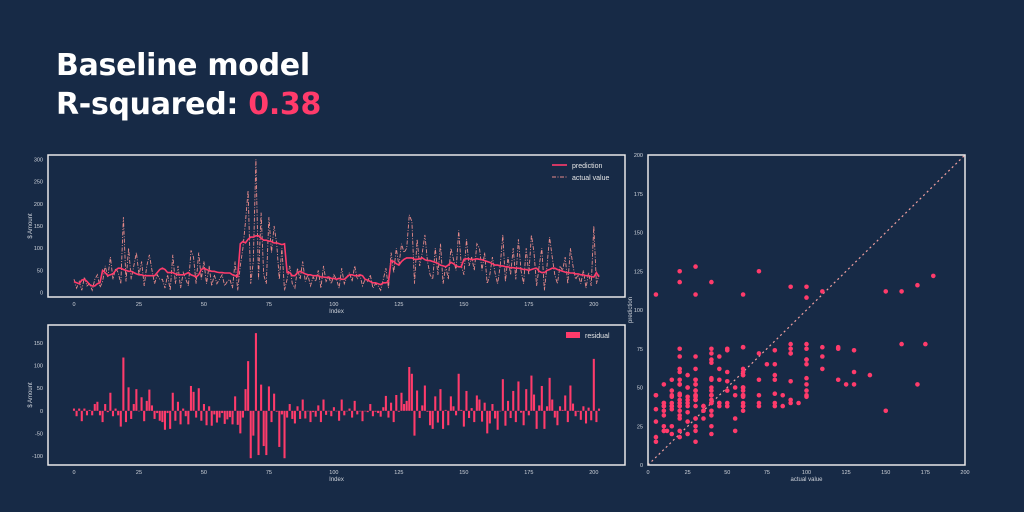  Describe the element at coordinates (333, 473) in the screenshot. I see `x-tick-label: 100` at that location.